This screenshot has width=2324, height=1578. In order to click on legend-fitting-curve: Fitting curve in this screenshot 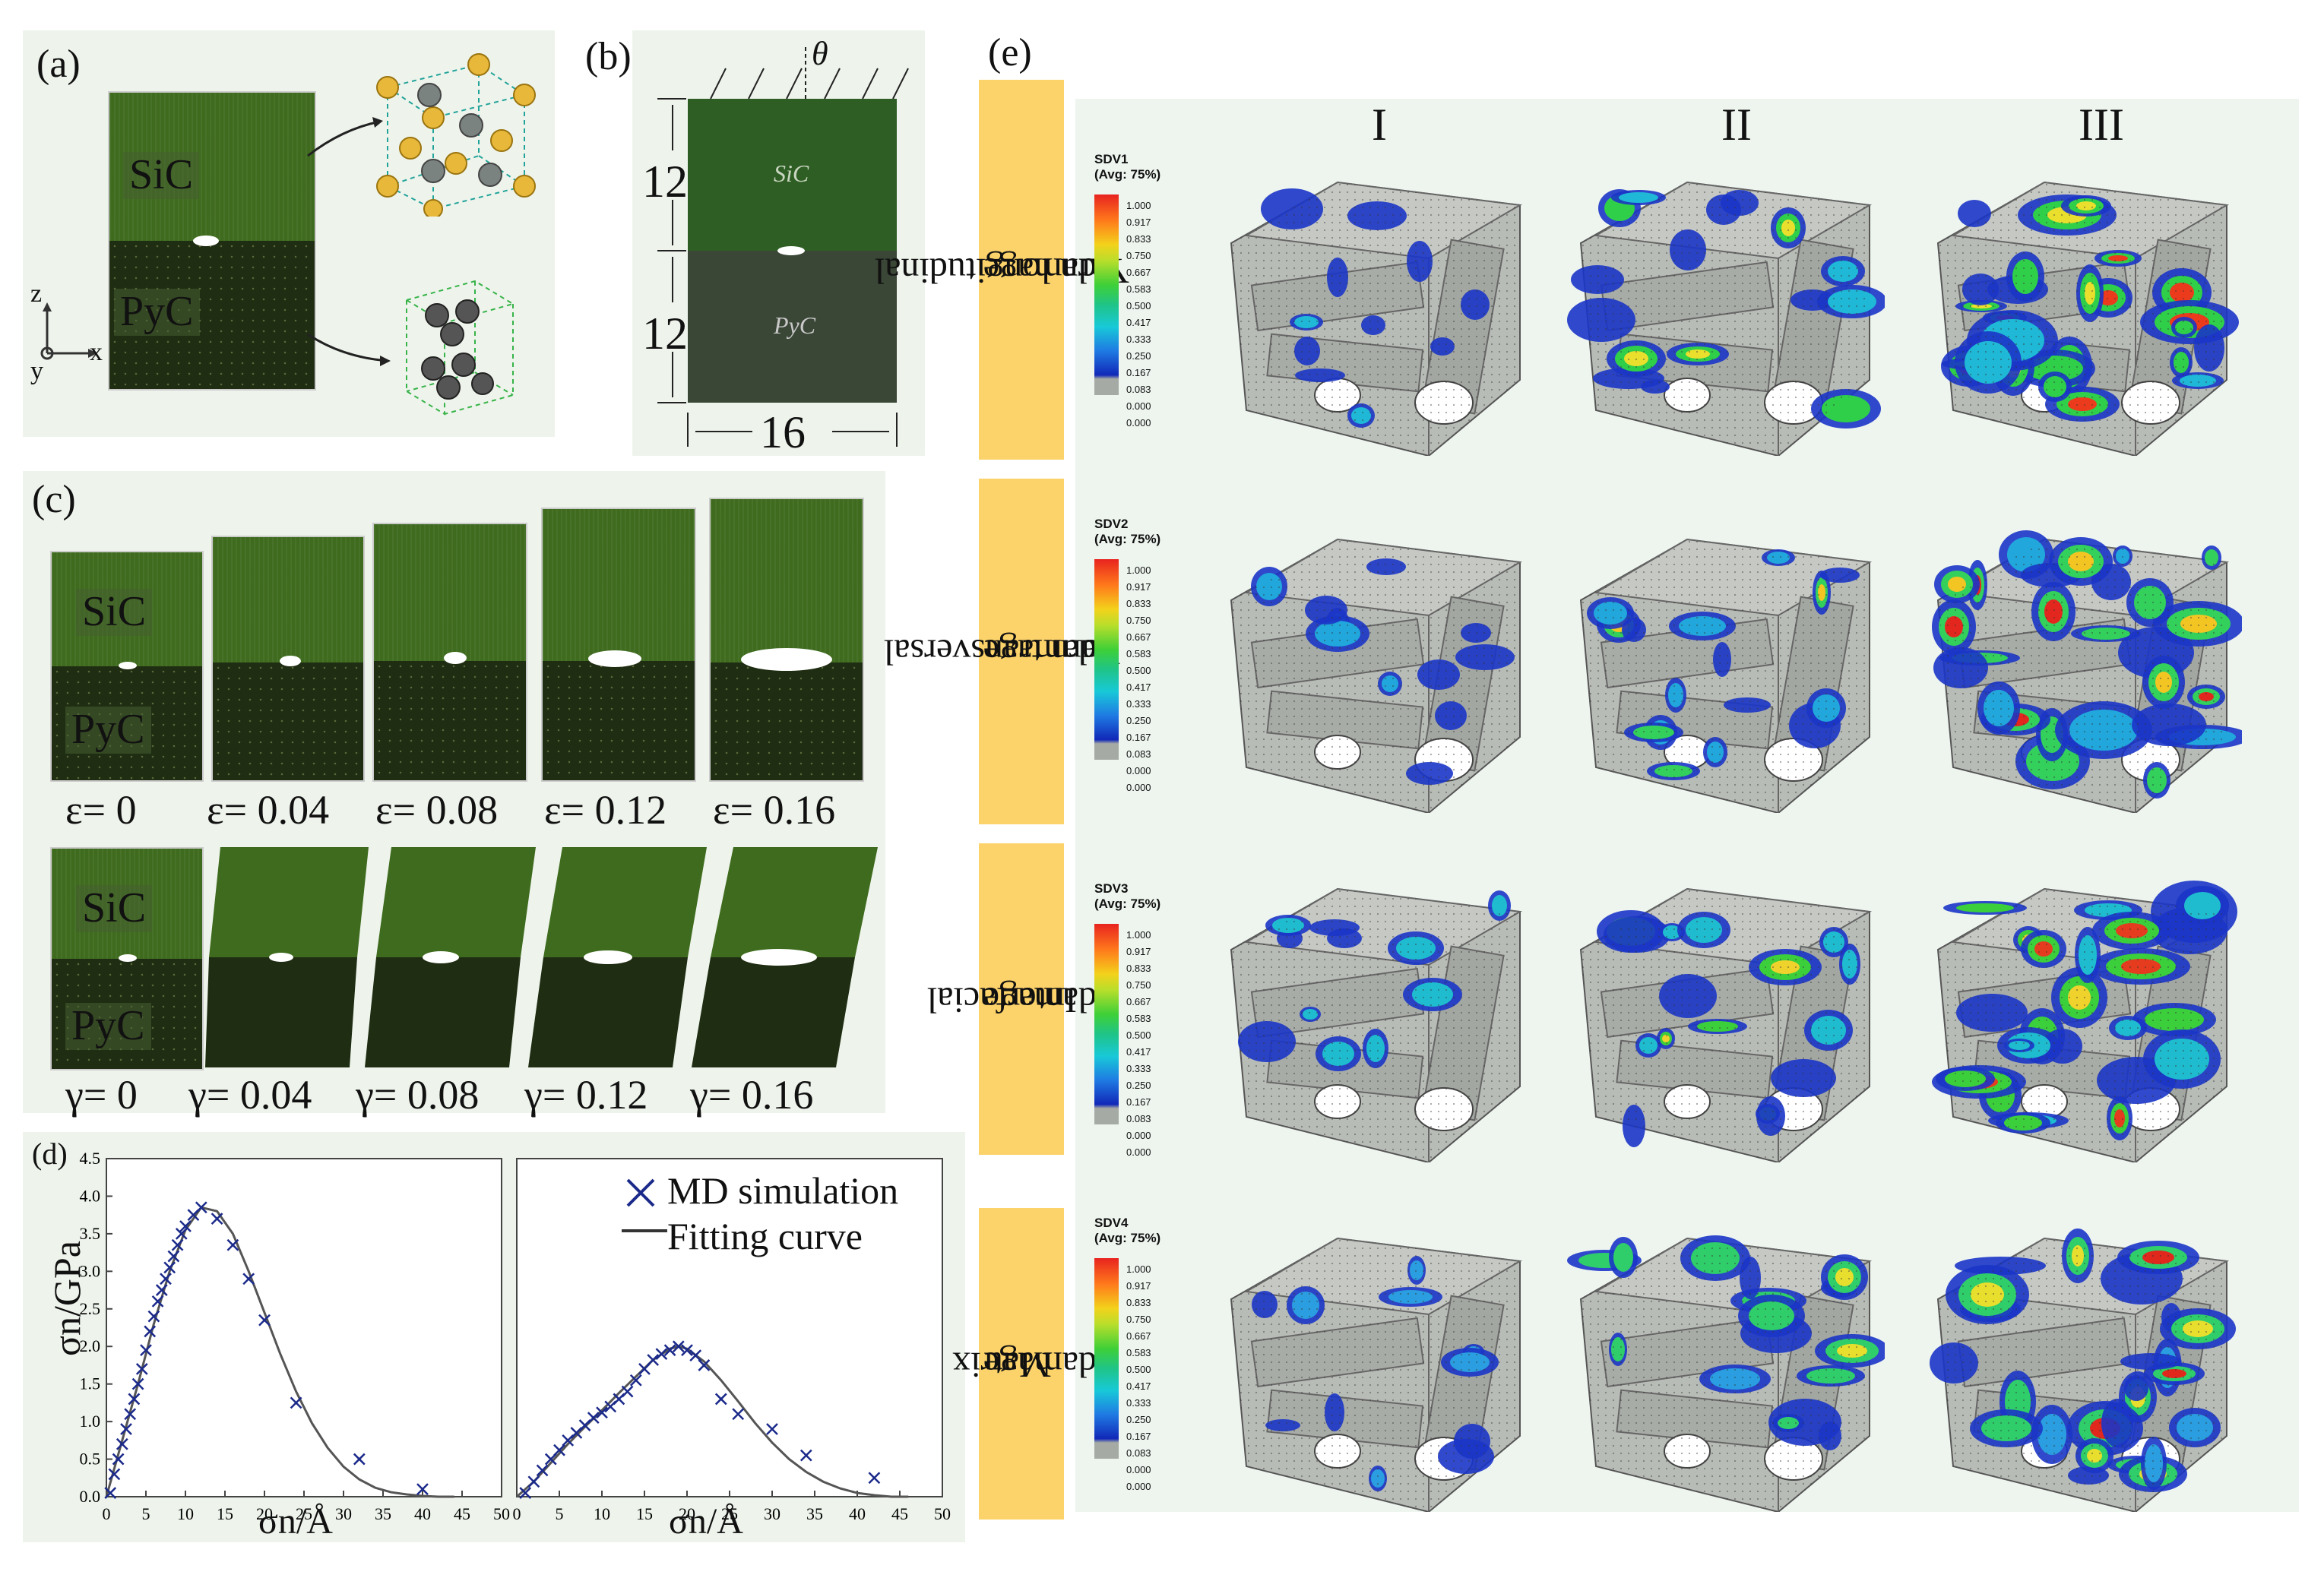, I will do `click(765, 1236)`.